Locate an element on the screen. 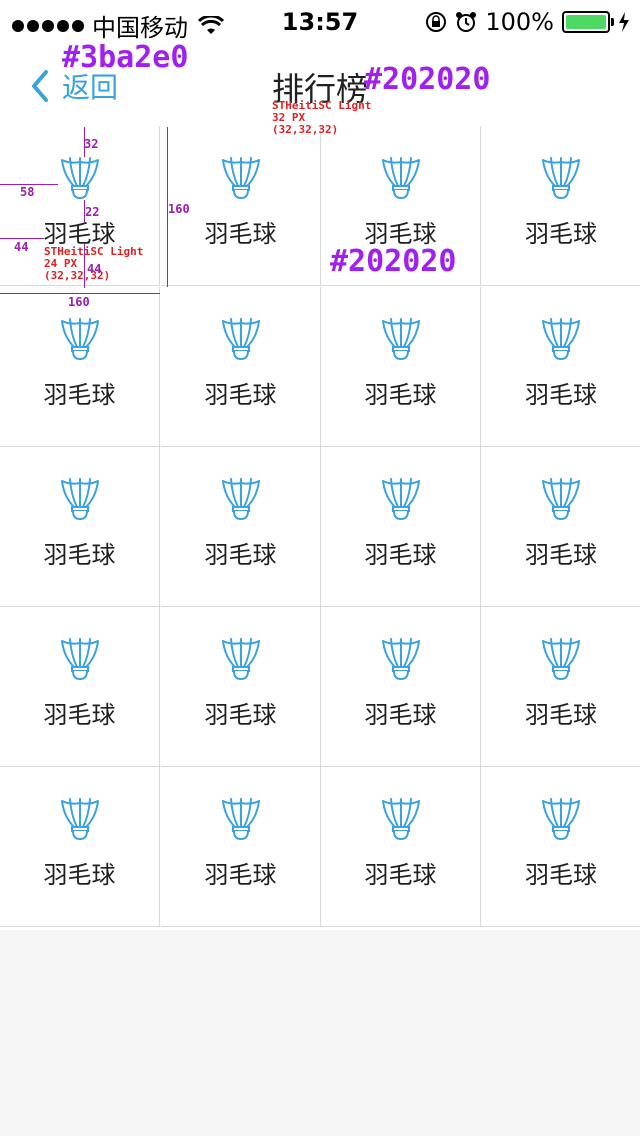  back-button: 返回 is located at coordinates (74, 86).